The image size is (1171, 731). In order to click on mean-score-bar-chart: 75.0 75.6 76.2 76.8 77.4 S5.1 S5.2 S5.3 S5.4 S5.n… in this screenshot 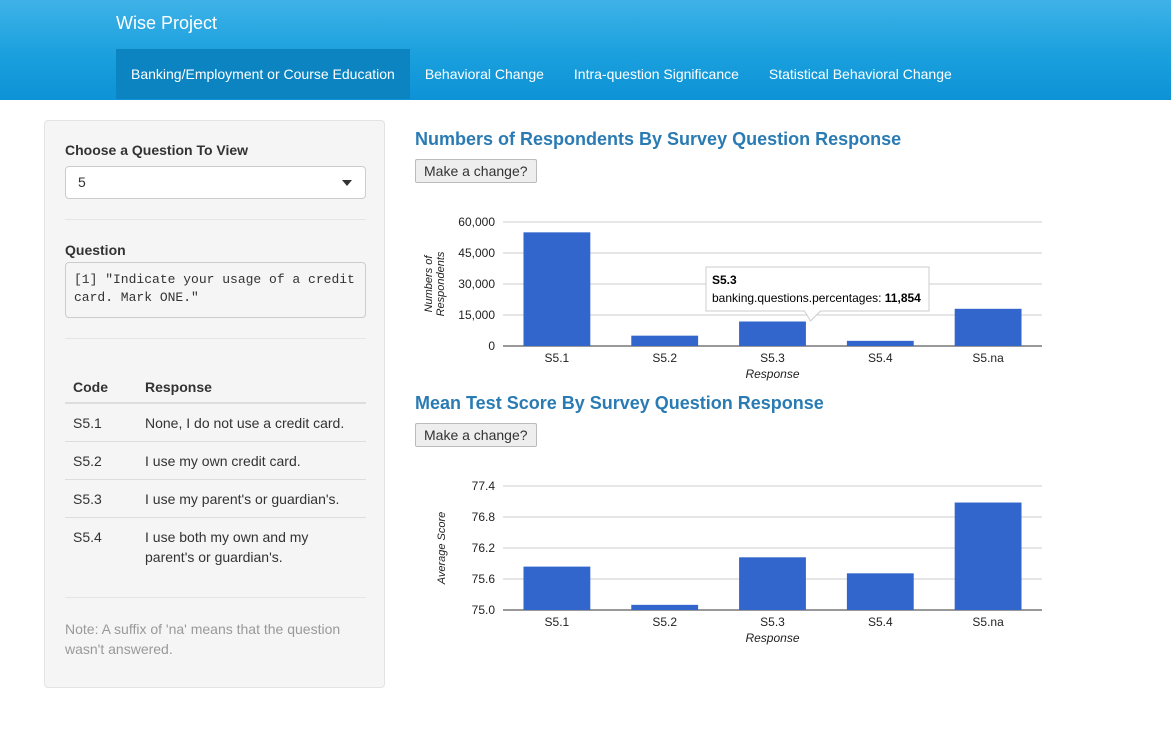, I will do `click(739, 562)`.